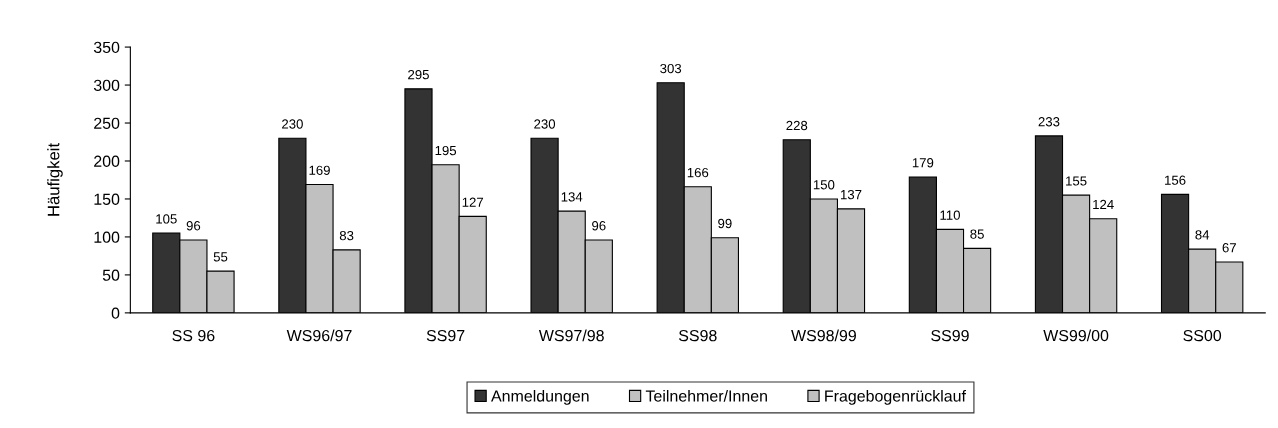 The image size is (1278, 428). What do you see at coordinates (446, 150) in the screenshot?
I see `data-label: 195` at bounding box center [446, 150].